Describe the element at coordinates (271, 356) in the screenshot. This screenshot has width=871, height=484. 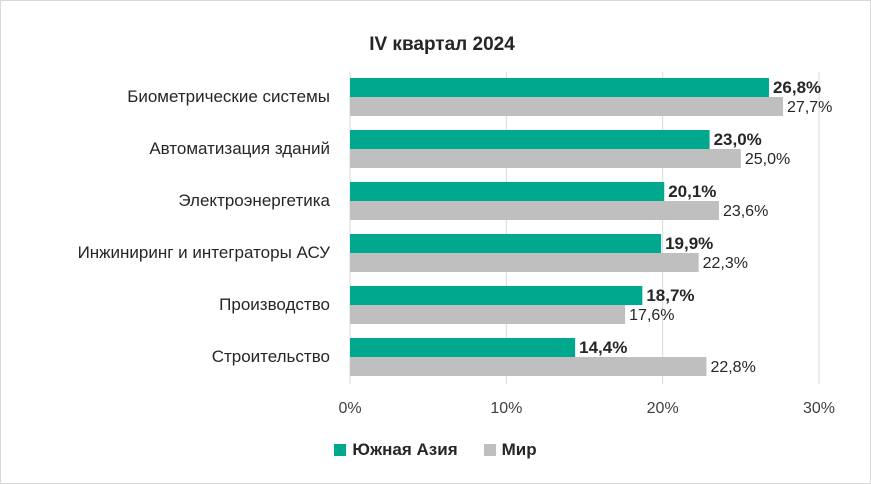
I see `category-label: Строительство` at that location.